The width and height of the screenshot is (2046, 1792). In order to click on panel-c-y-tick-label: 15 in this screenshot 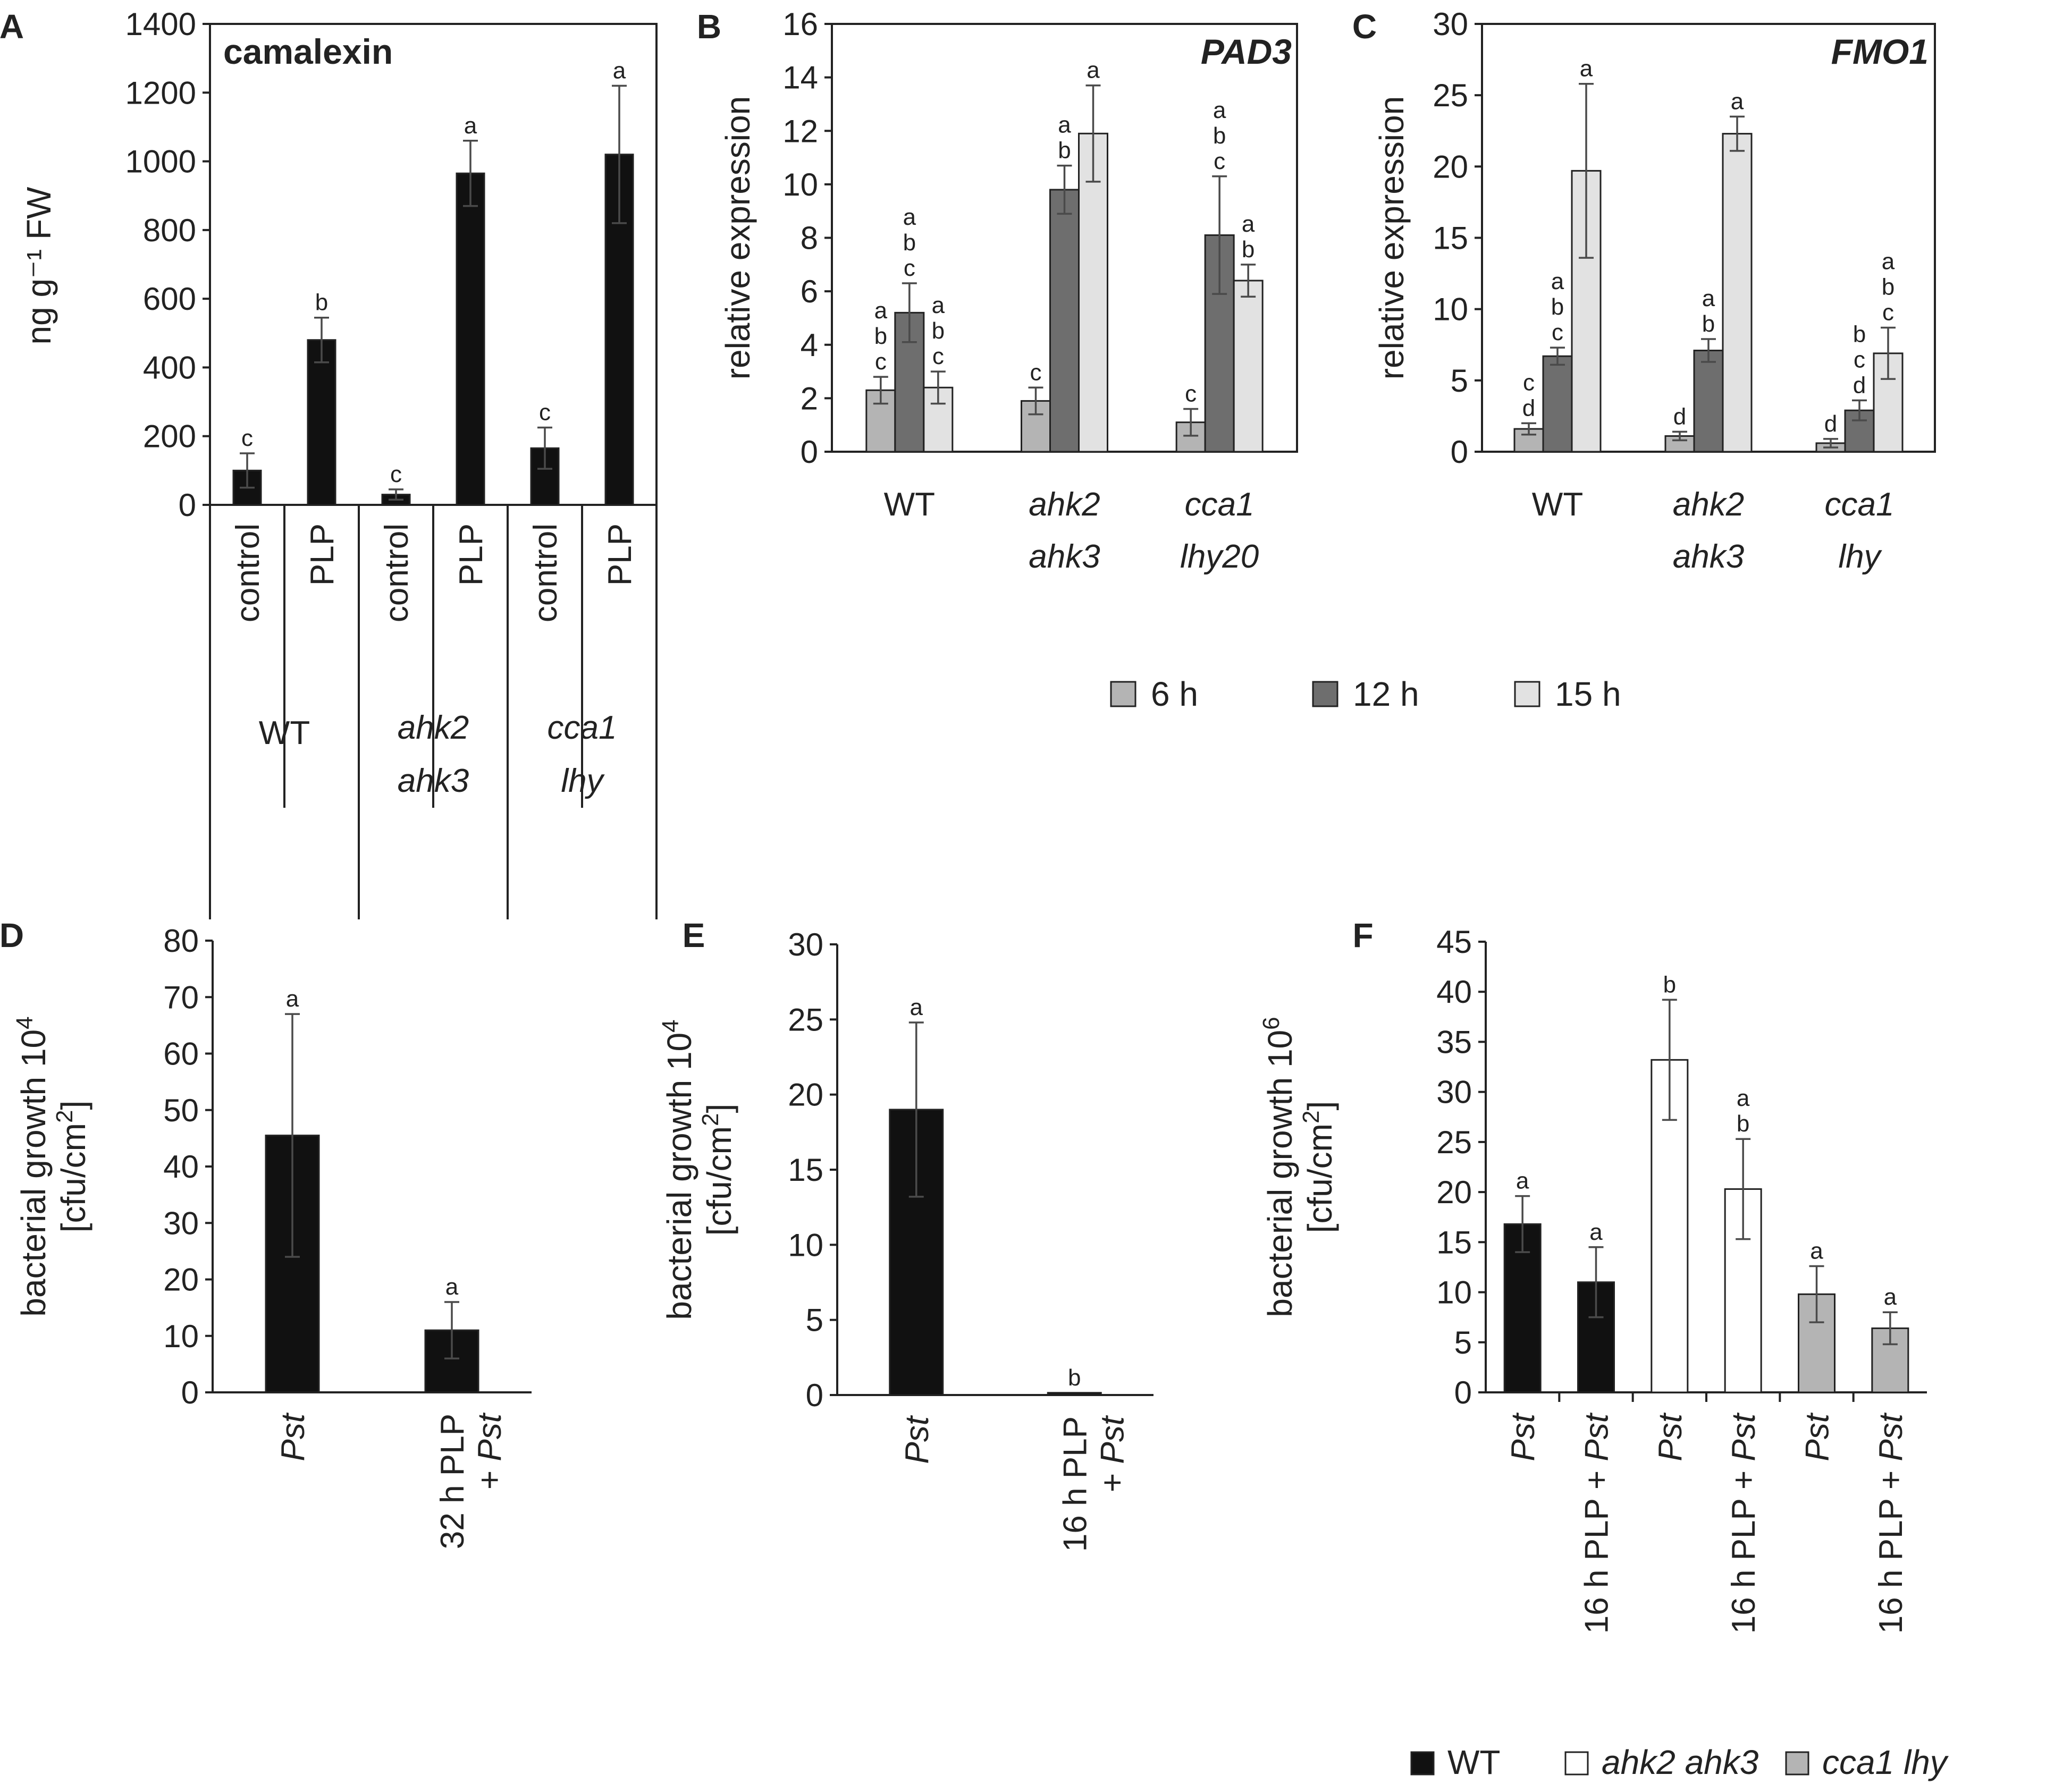, I will do `click(1450, 238)`.